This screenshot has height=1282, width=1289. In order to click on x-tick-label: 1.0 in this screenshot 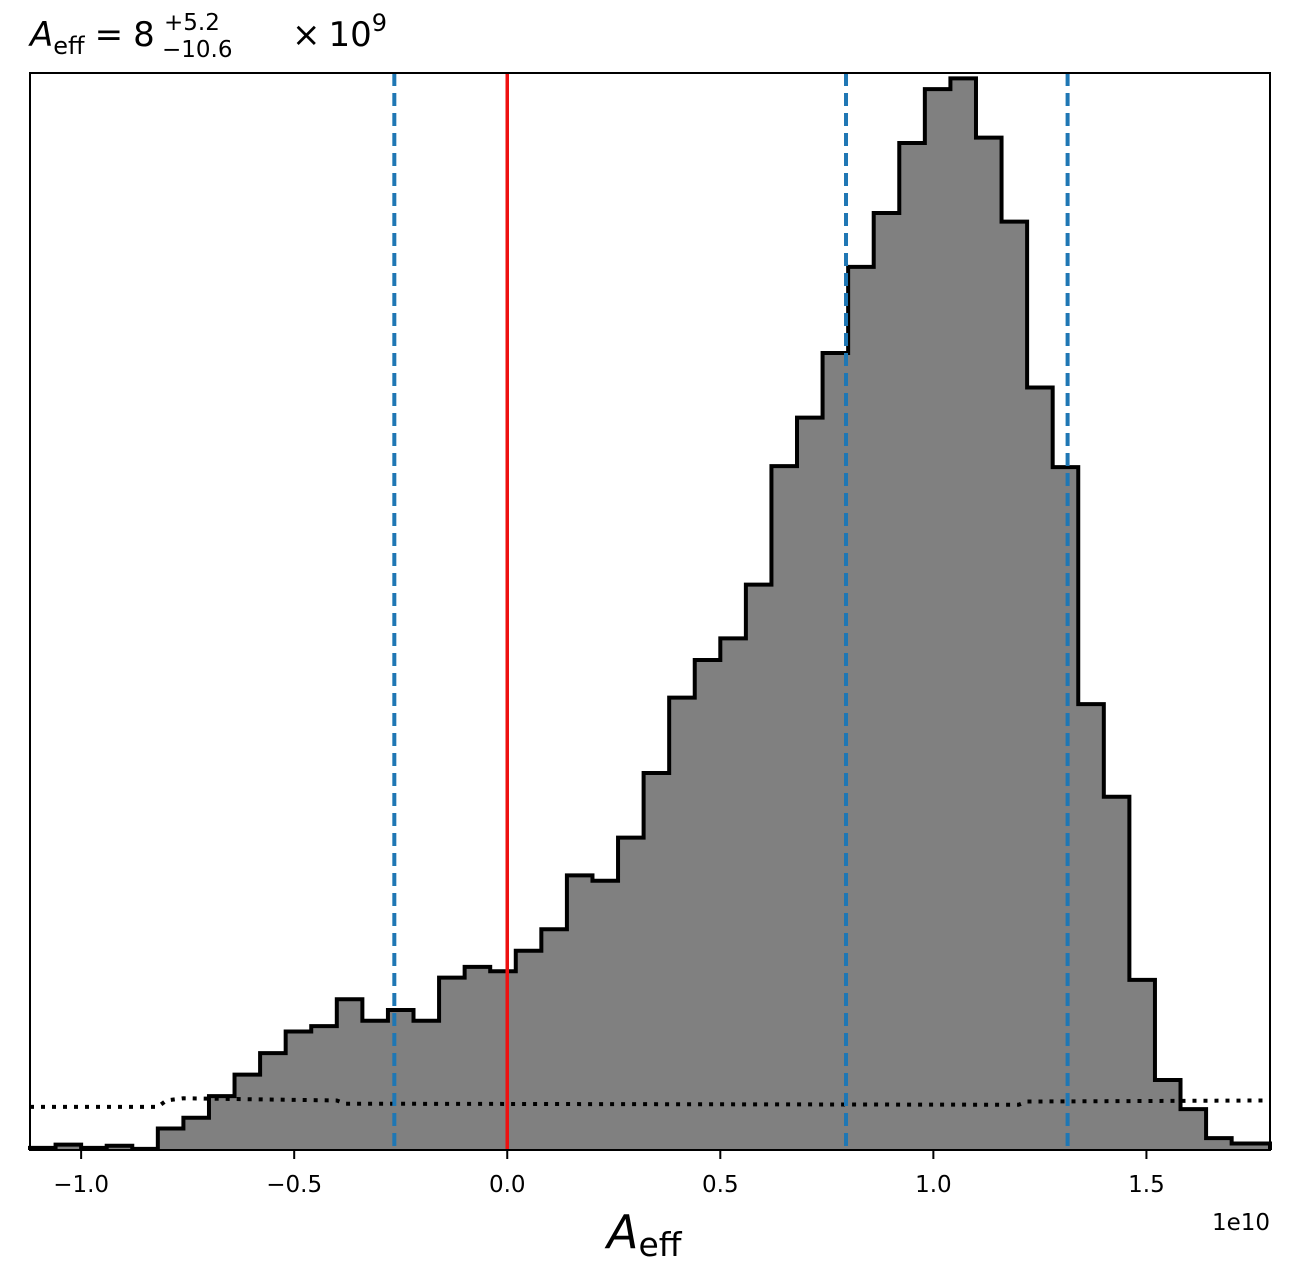, I will do `click(933, 1185)`.